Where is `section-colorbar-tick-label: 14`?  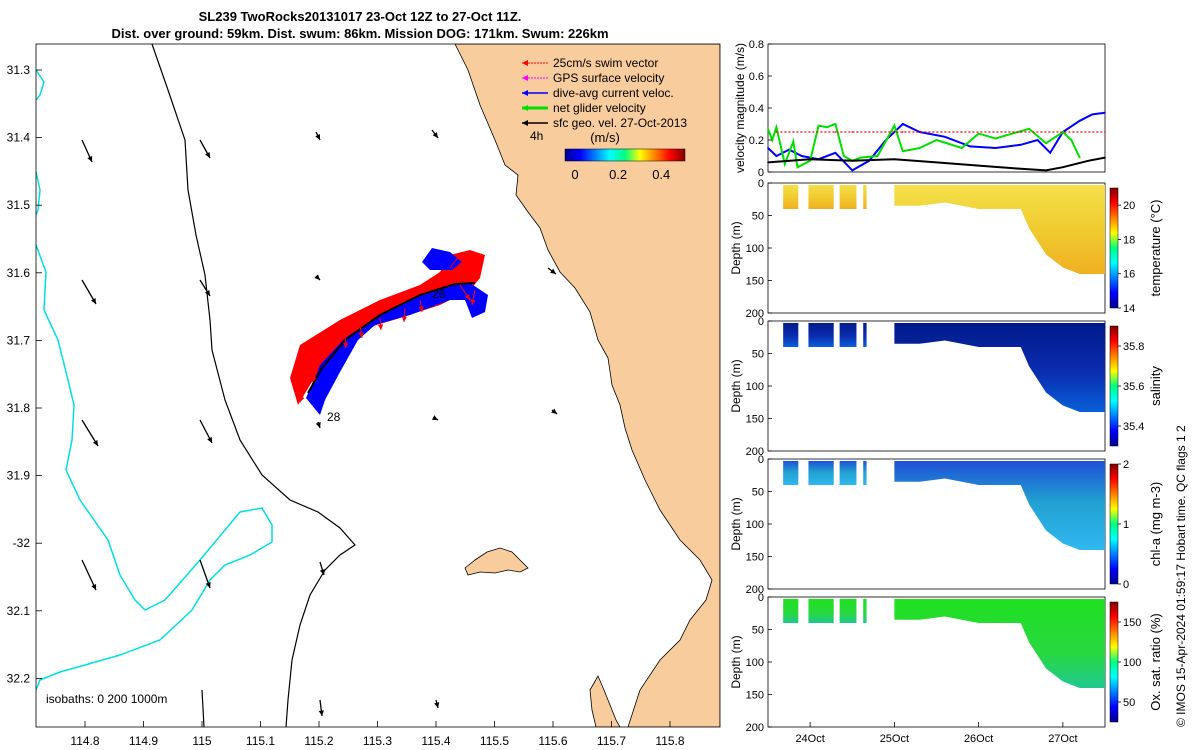 section-colorbar-tick-label: 14 is located at coordinates (1129, 309).